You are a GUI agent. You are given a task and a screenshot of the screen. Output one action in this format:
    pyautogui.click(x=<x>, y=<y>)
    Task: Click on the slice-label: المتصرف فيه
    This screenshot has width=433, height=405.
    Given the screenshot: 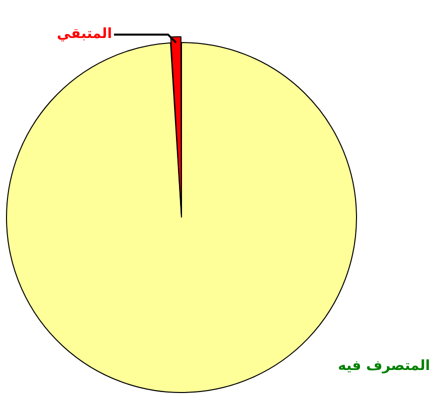 What is the action you would take?
    pyautogui.click(x=384, y=366)
    